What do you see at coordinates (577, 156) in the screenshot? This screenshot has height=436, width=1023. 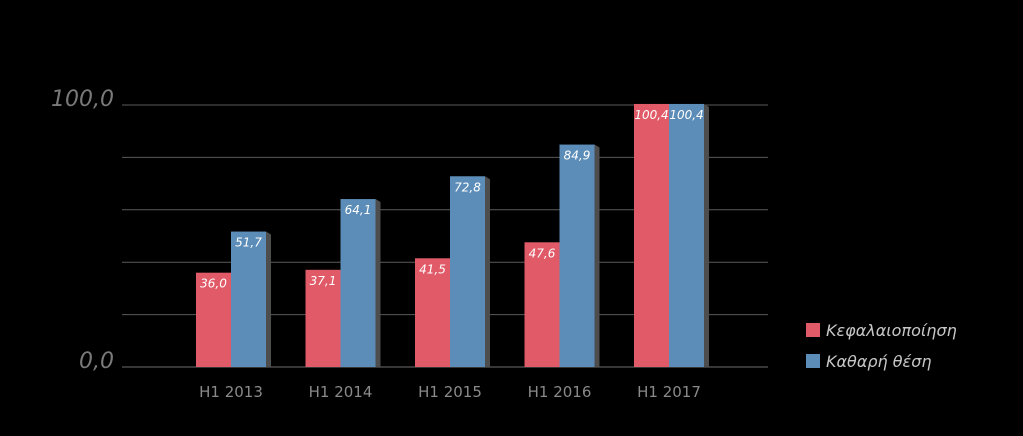 I see `data-label: 84,9` at bounding box center [577, 156].